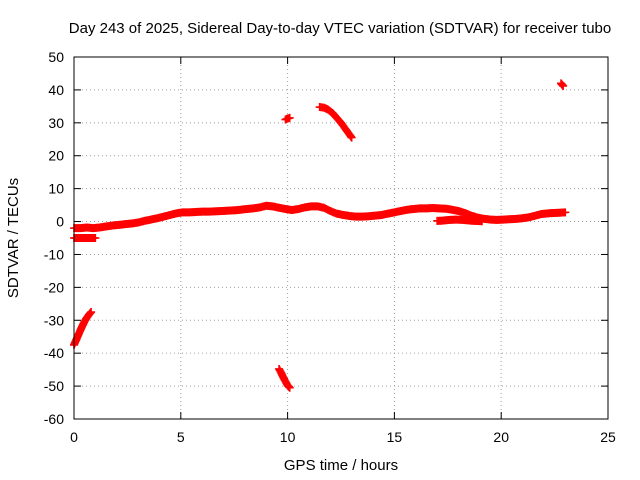 The image size is (640, 480). Describe the element at coordinates (56, 156) in the screenshot. I see `y-tick-label: 20` at that location.